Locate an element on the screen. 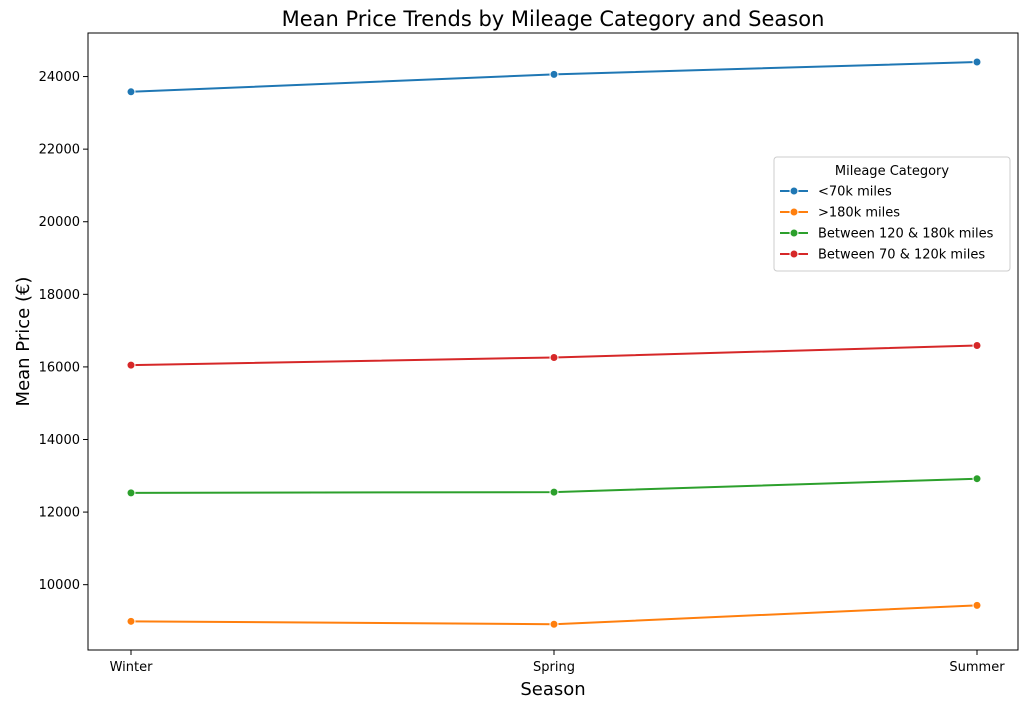 The width and height of the screenshot is (1028, 708). x-tick-label: Spring is located at coordinates (554, 667).